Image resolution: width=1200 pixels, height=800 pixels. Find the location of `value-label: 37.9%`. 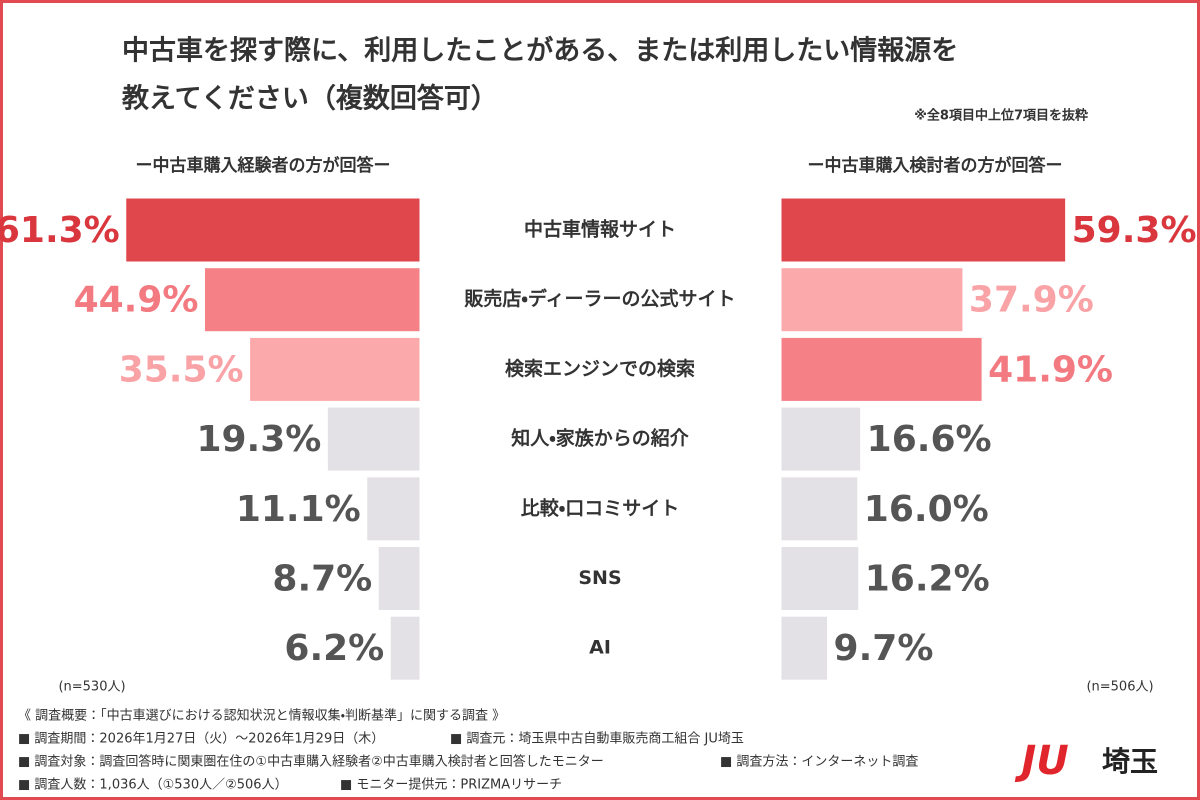

value-label: 37.9% is located at coordinates (1031, 300).